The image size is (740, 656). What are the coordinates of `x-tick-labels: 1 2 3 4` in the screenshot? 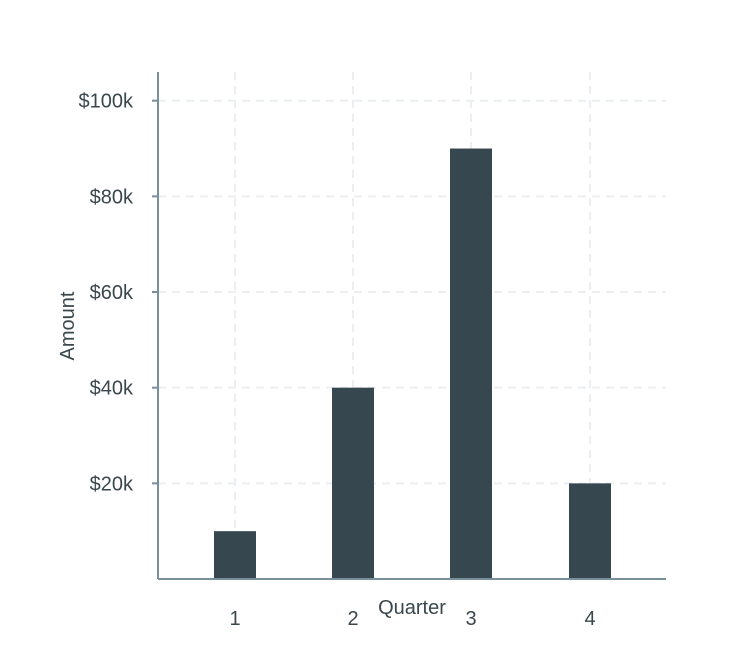 It's located at (412, 619).